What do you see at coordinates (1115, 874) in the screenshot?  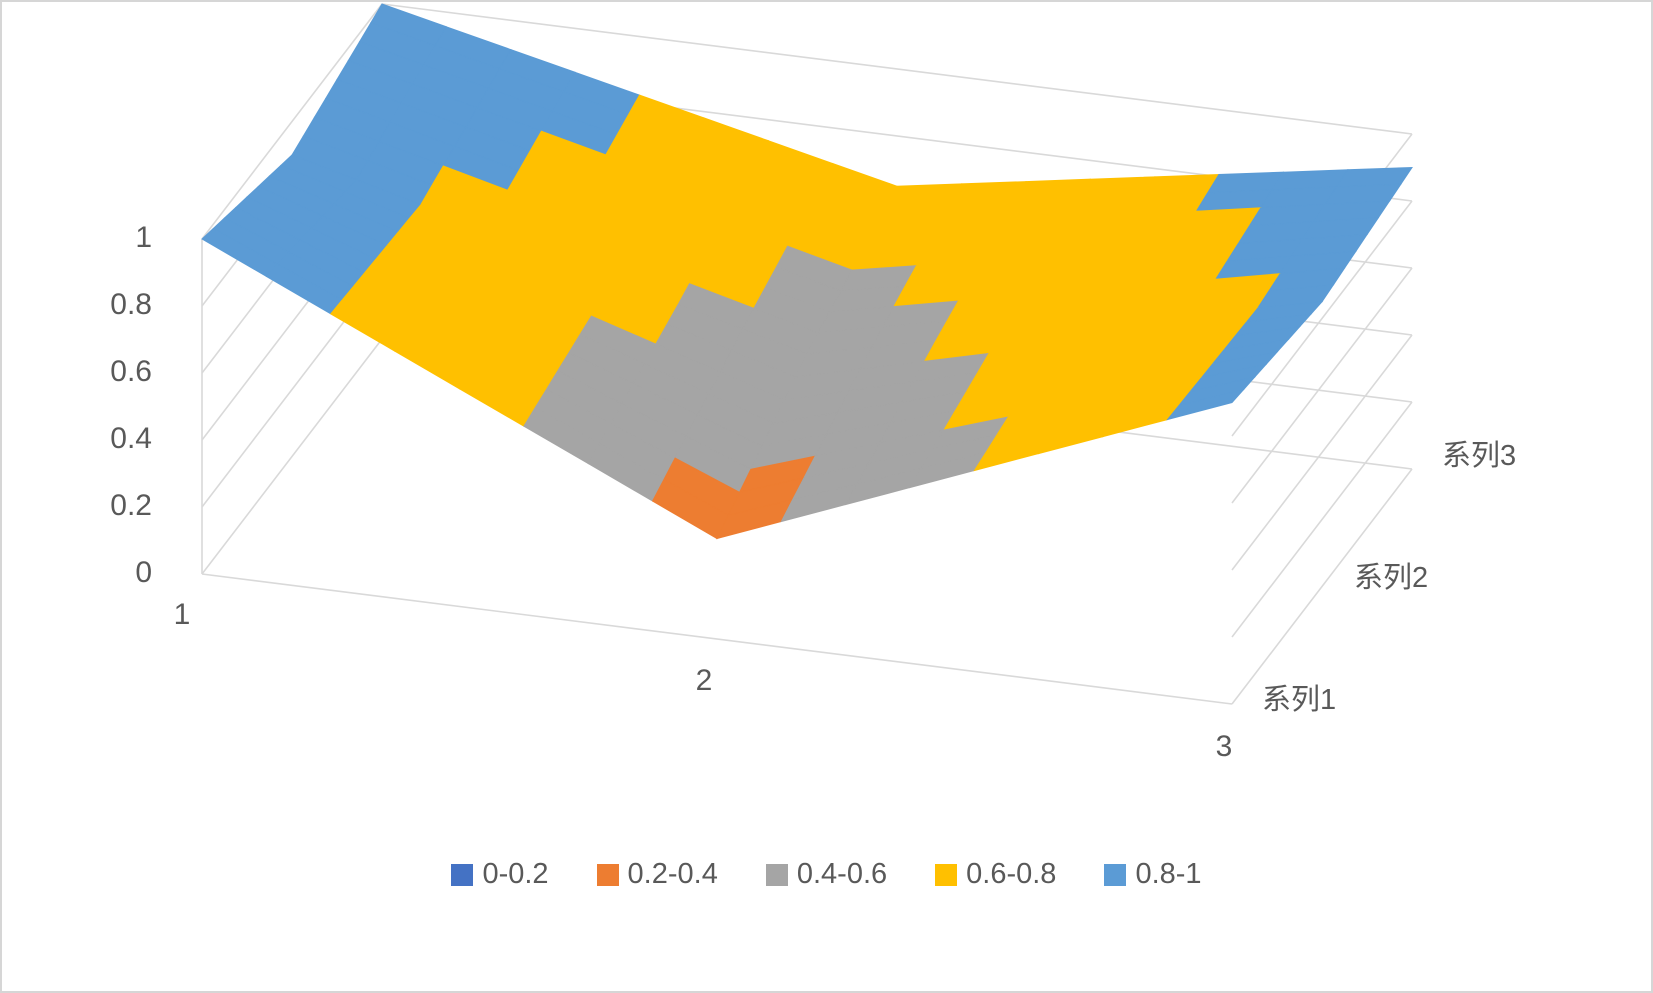 I see `legend-swatch-0.8-1` at bounding box center [1115, 874].